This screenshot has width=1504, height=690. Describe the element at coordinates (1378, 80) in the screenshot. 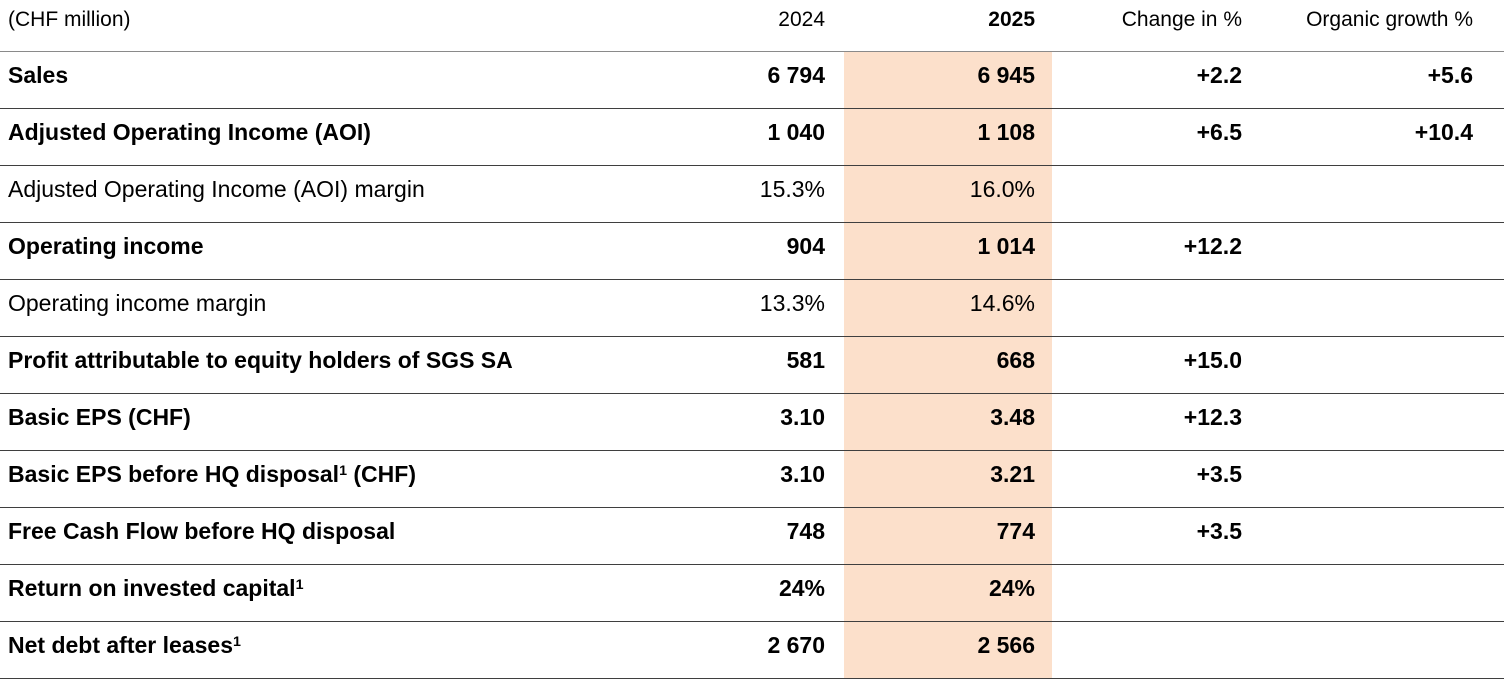

I see `value-organic-growth: +5.6` at that location.